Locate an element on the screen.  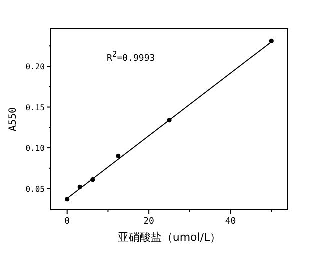
y-tick-label: 0.05 is located at coordinates (36, 189).